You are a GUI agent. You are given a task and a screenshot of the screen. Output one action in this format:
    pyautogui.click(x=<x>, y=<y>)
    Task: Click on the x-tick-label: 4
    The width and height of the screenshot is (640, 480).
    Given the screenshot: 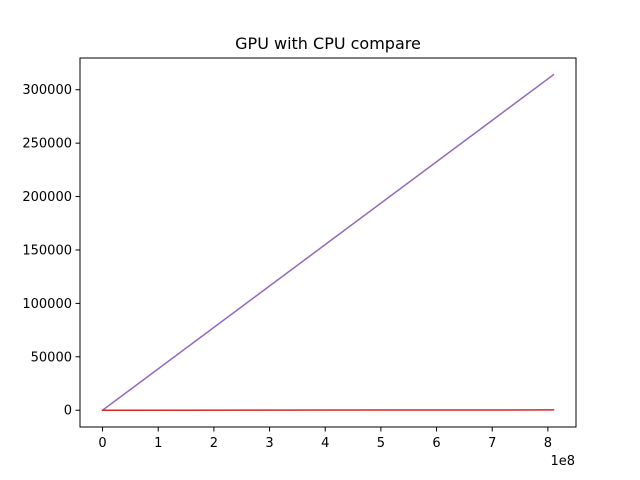 What is the action you would take?
    pyautogui.click(x=325, y=443)
    